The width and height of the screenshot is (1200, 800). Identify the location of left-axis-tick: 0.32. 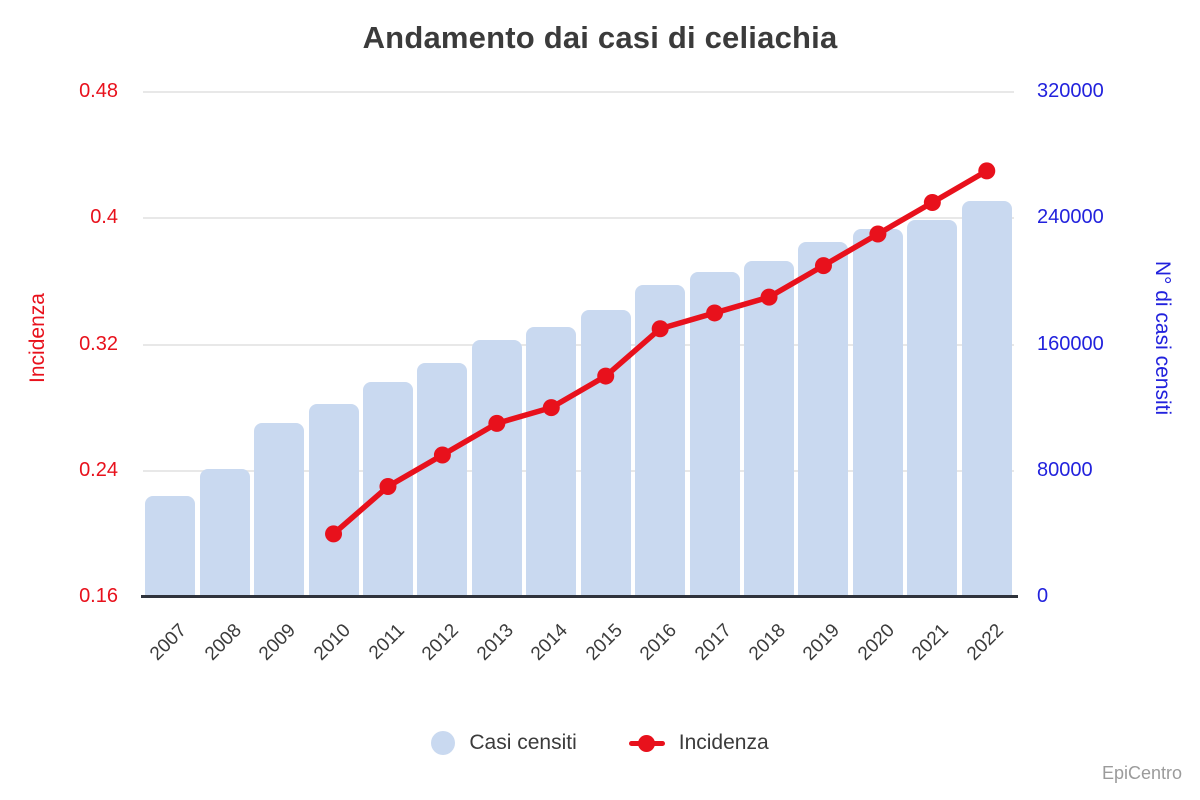
(98, 343).